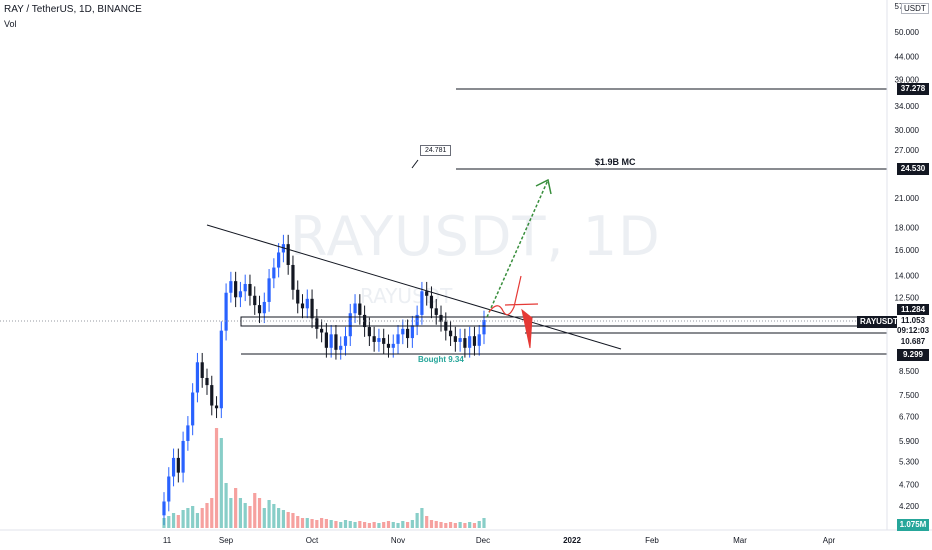 This screenshot has height=550, width=932. I want to click on time-tick-label: Oct, so click(312, 540).